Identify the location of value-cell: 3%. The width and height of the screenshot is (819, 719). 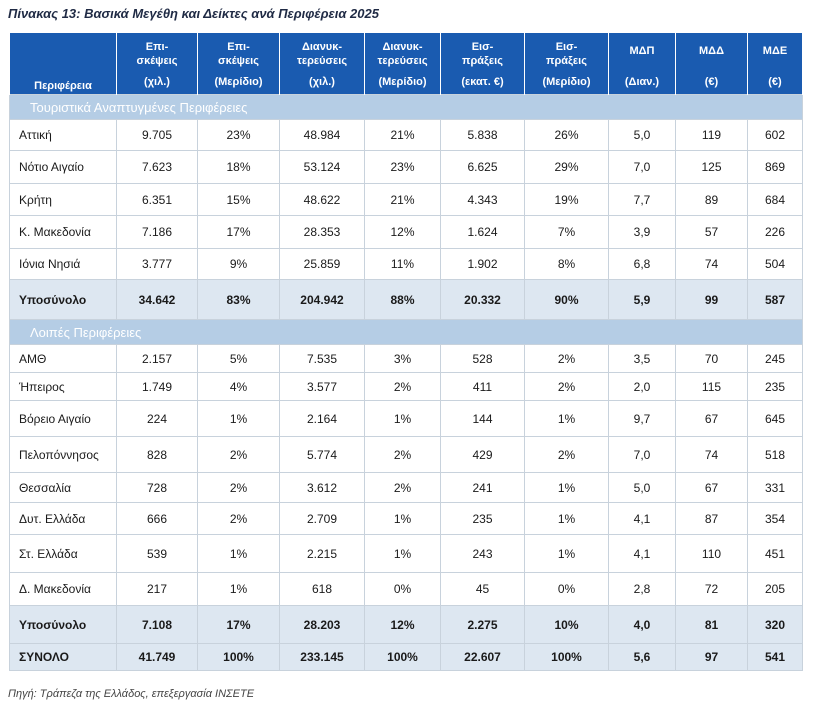
(402, 358).